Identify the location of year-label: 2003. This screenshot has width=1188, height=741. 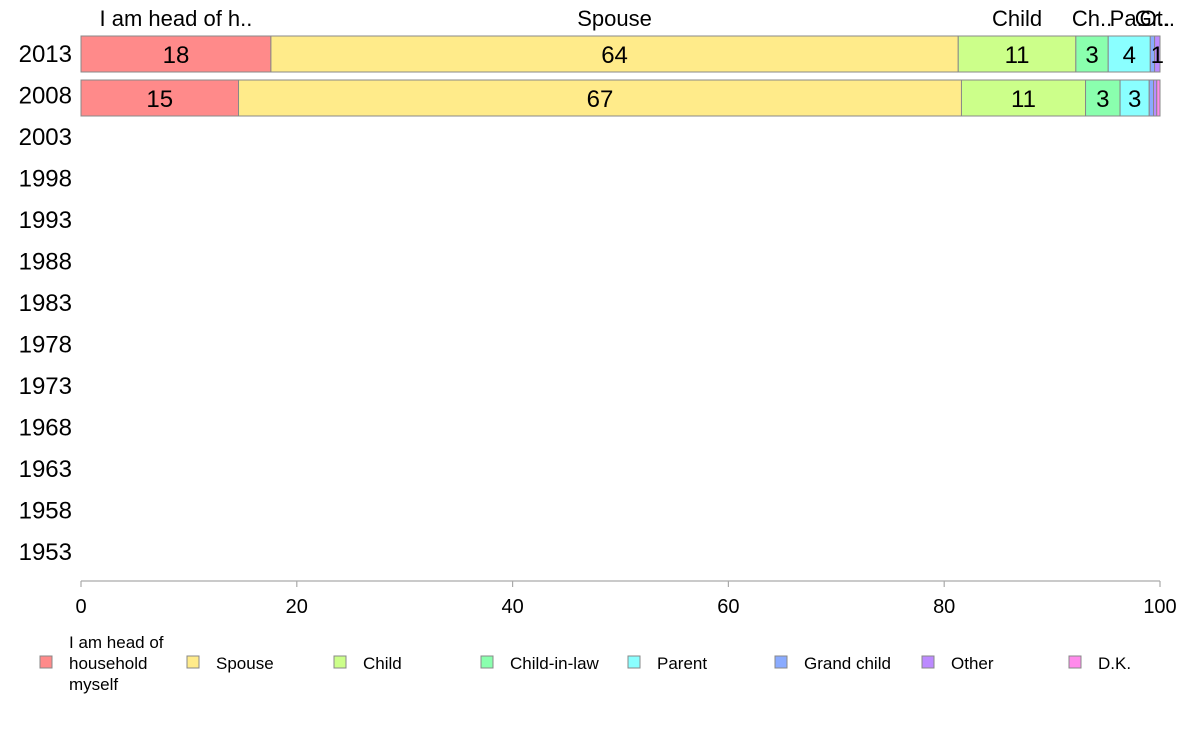
(45, 137).